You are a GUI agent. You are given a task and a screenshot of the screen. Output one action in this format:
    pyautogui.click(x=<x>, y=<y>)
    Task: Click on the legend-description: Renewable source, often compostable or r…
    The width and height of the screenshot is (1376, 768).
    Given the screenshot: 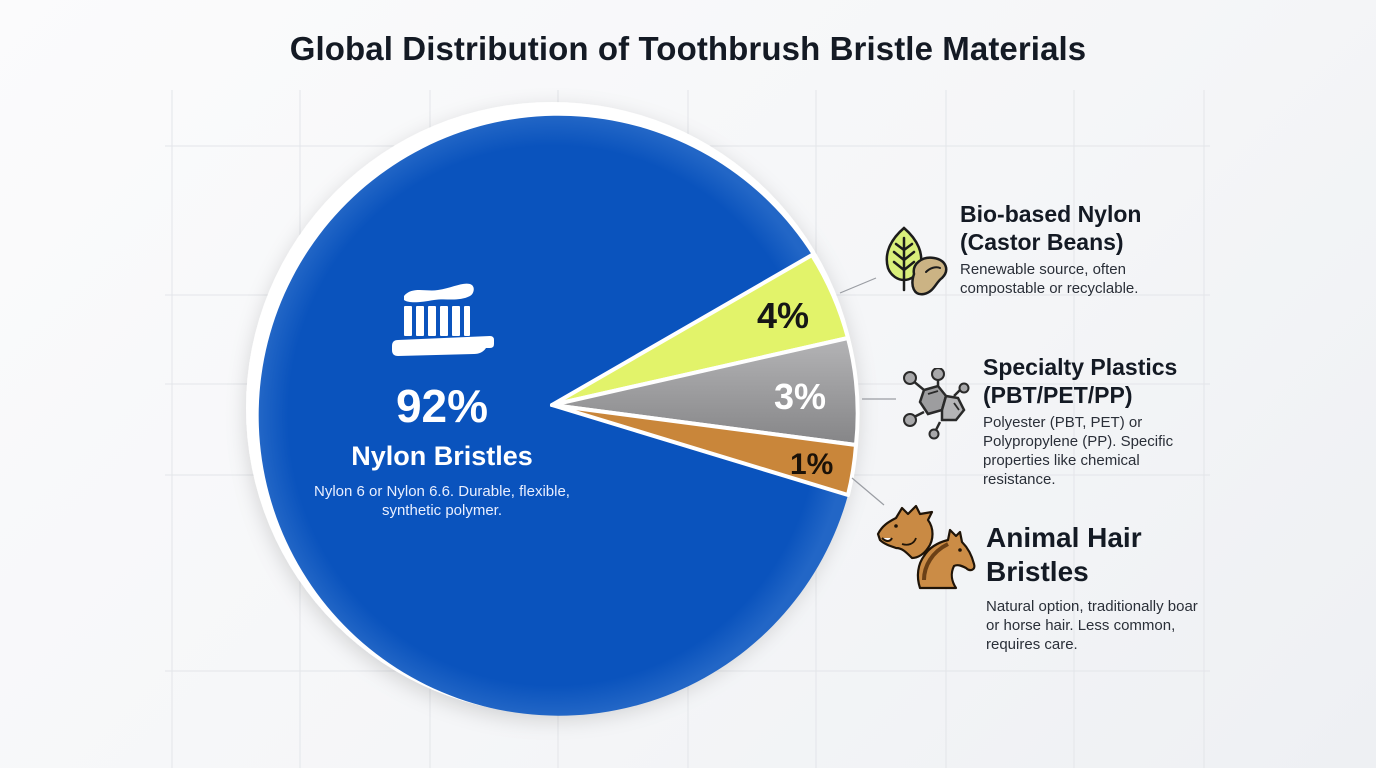 What is the action you would take?
    pyautogui.click(x=1049, y=279)
    